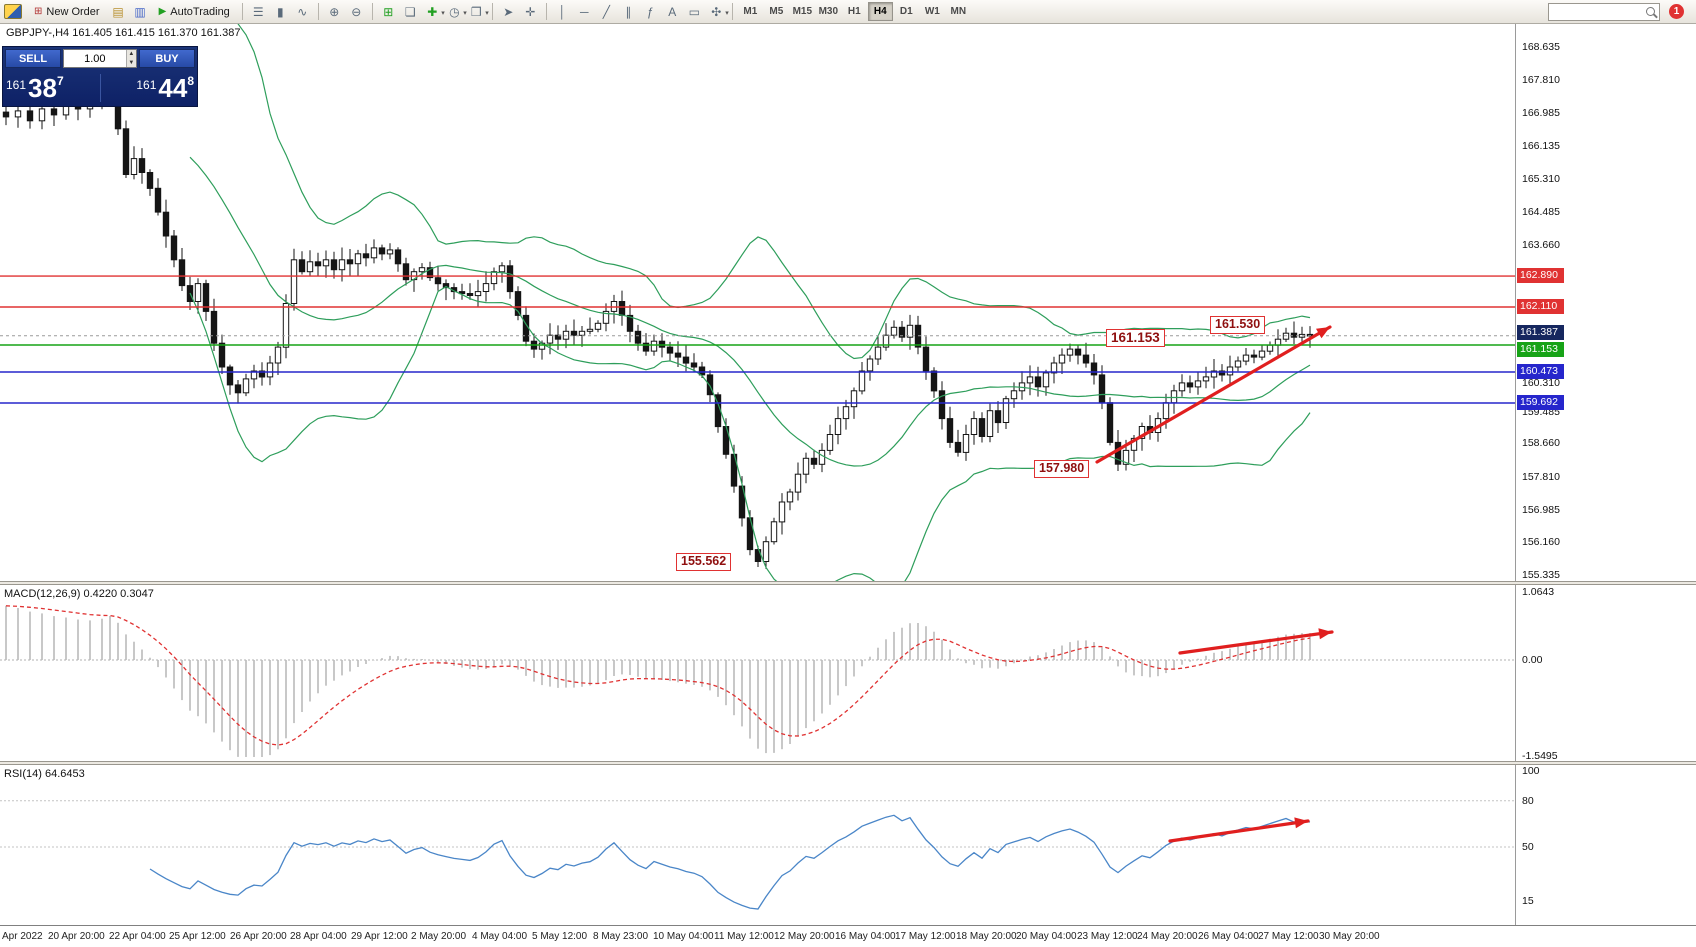 Image resolution: width=1696 pixels, height=947 pixels. I want to click on price-axis-label: 166.135, so click(1541, 146).